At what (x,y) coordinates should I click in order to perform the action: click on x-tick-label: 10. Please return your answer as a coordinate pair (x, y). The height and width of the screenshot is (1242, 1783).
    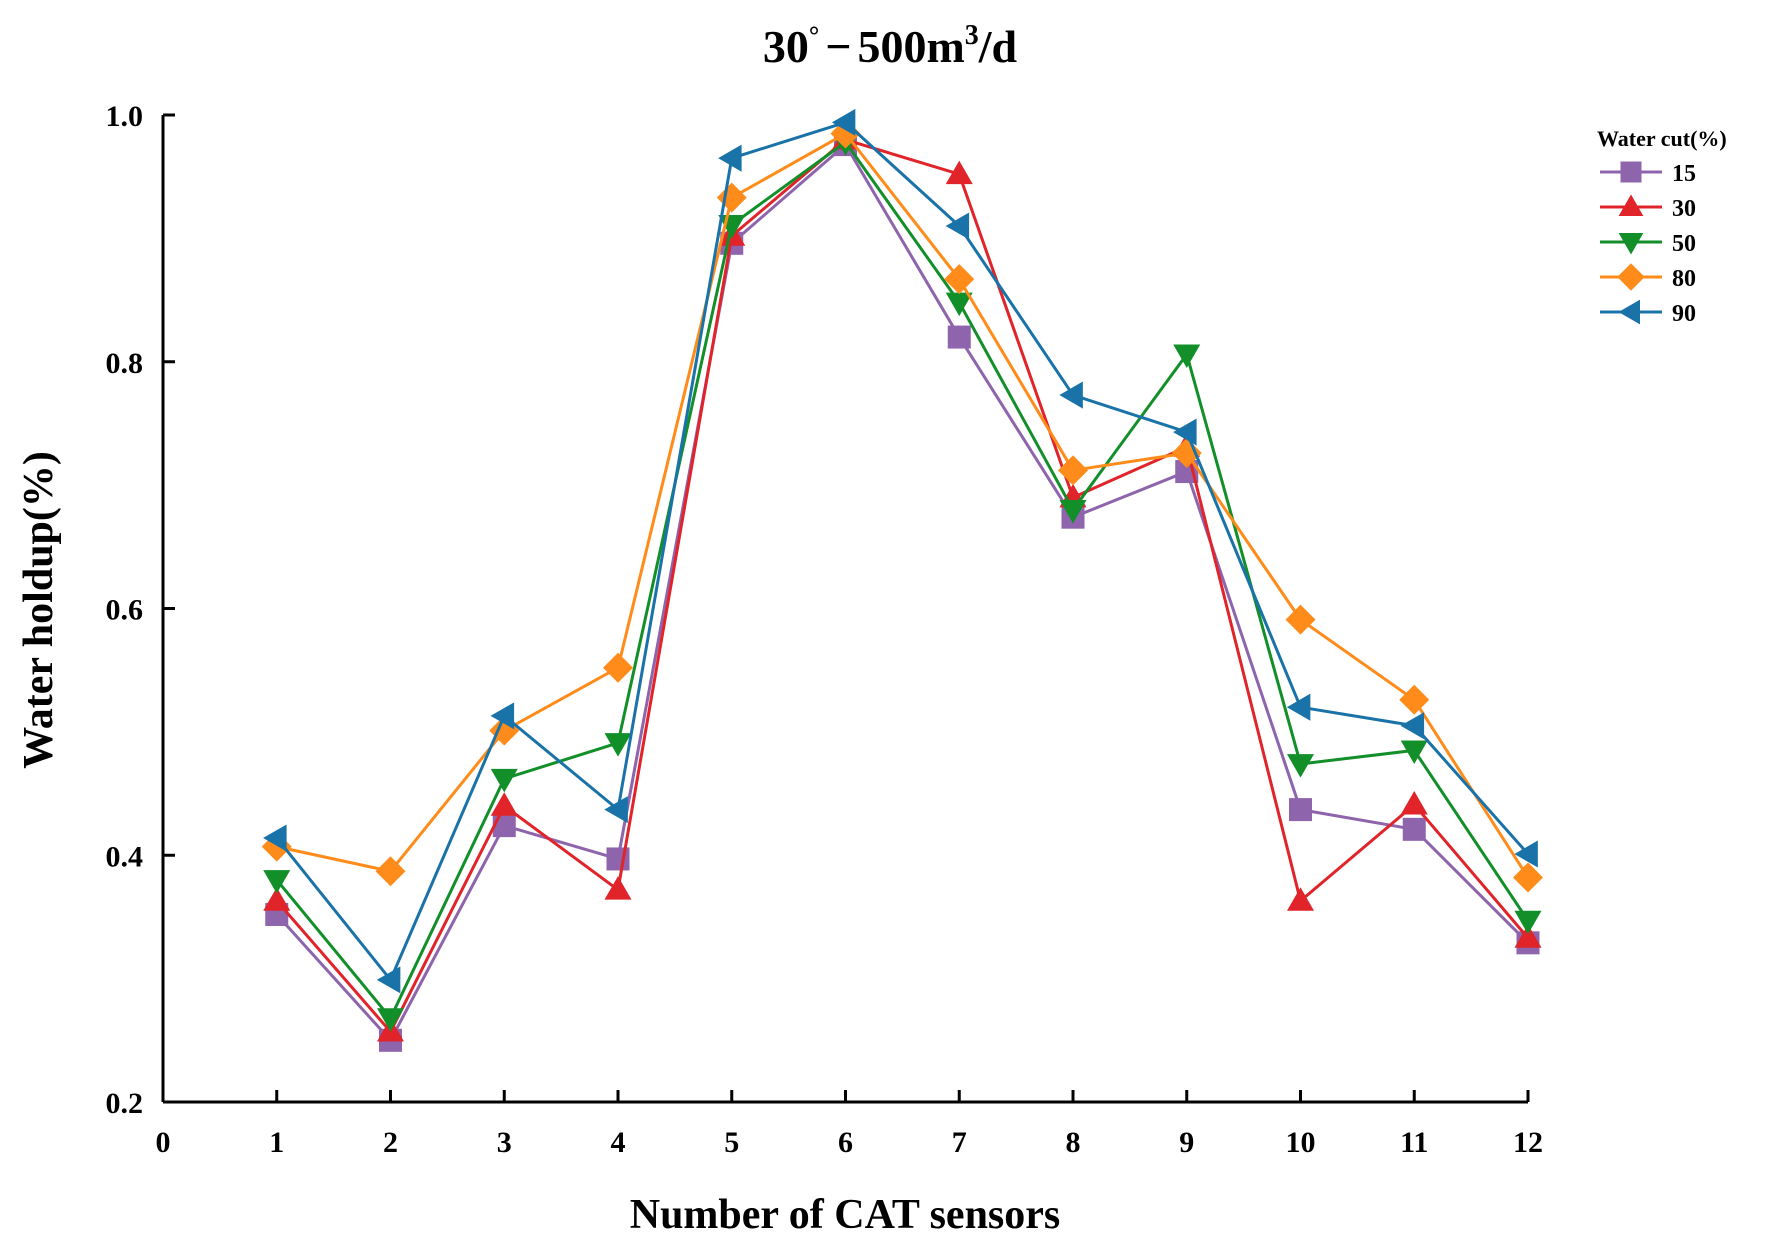
    Looking at the image, I should click on (1301, 1142).